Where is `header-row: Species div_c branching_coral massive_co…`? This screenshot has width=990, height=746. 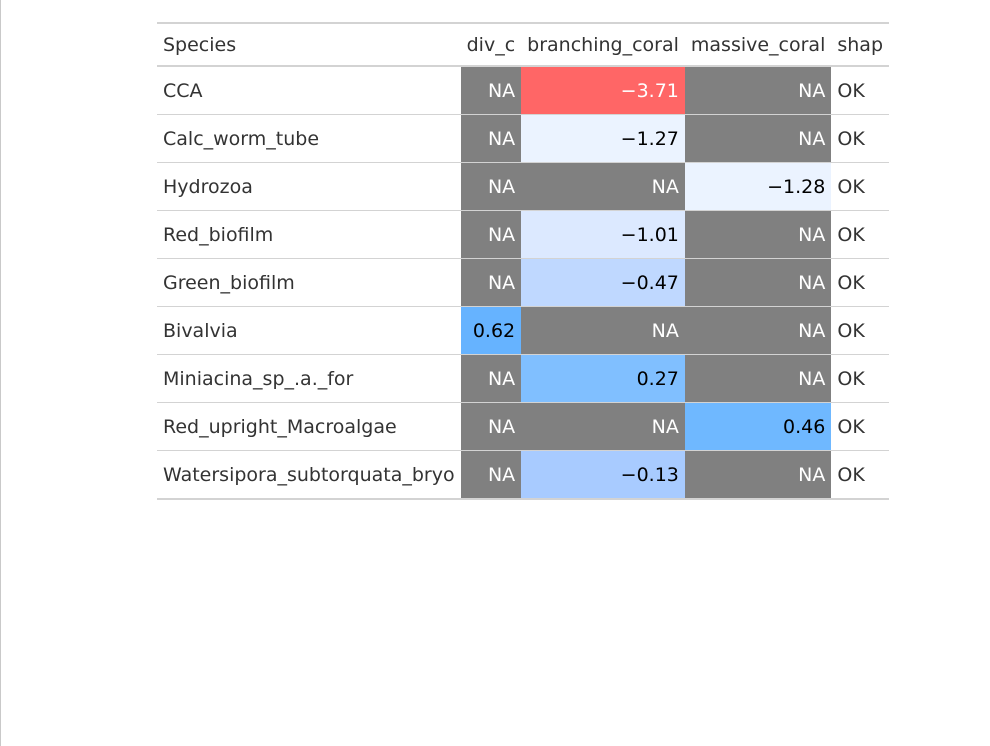
header-row: Species div_c branching_coral massive_co… is located at coordinates (523, 44).